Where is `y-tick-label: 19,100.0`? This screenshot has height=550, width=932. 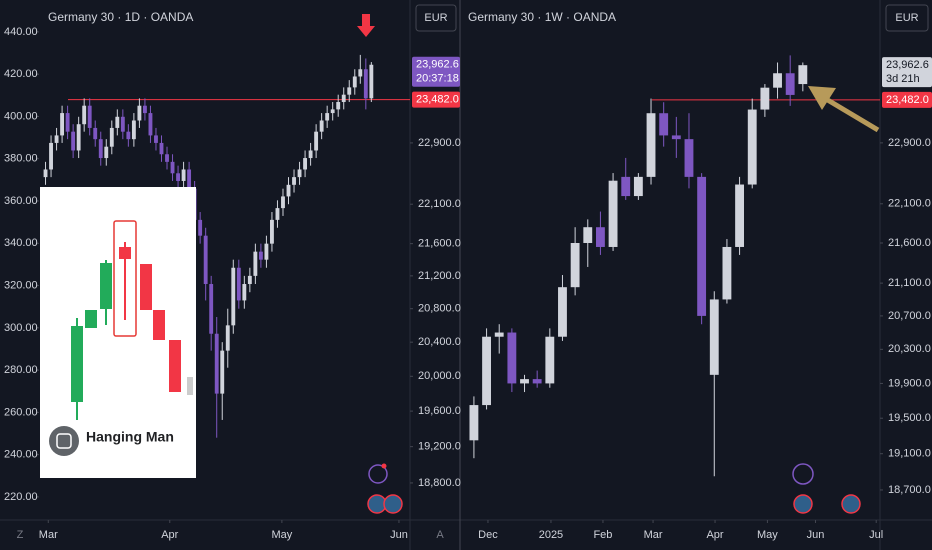 y-tick-label: 19,100.0 is located at coordinates (909, 454).